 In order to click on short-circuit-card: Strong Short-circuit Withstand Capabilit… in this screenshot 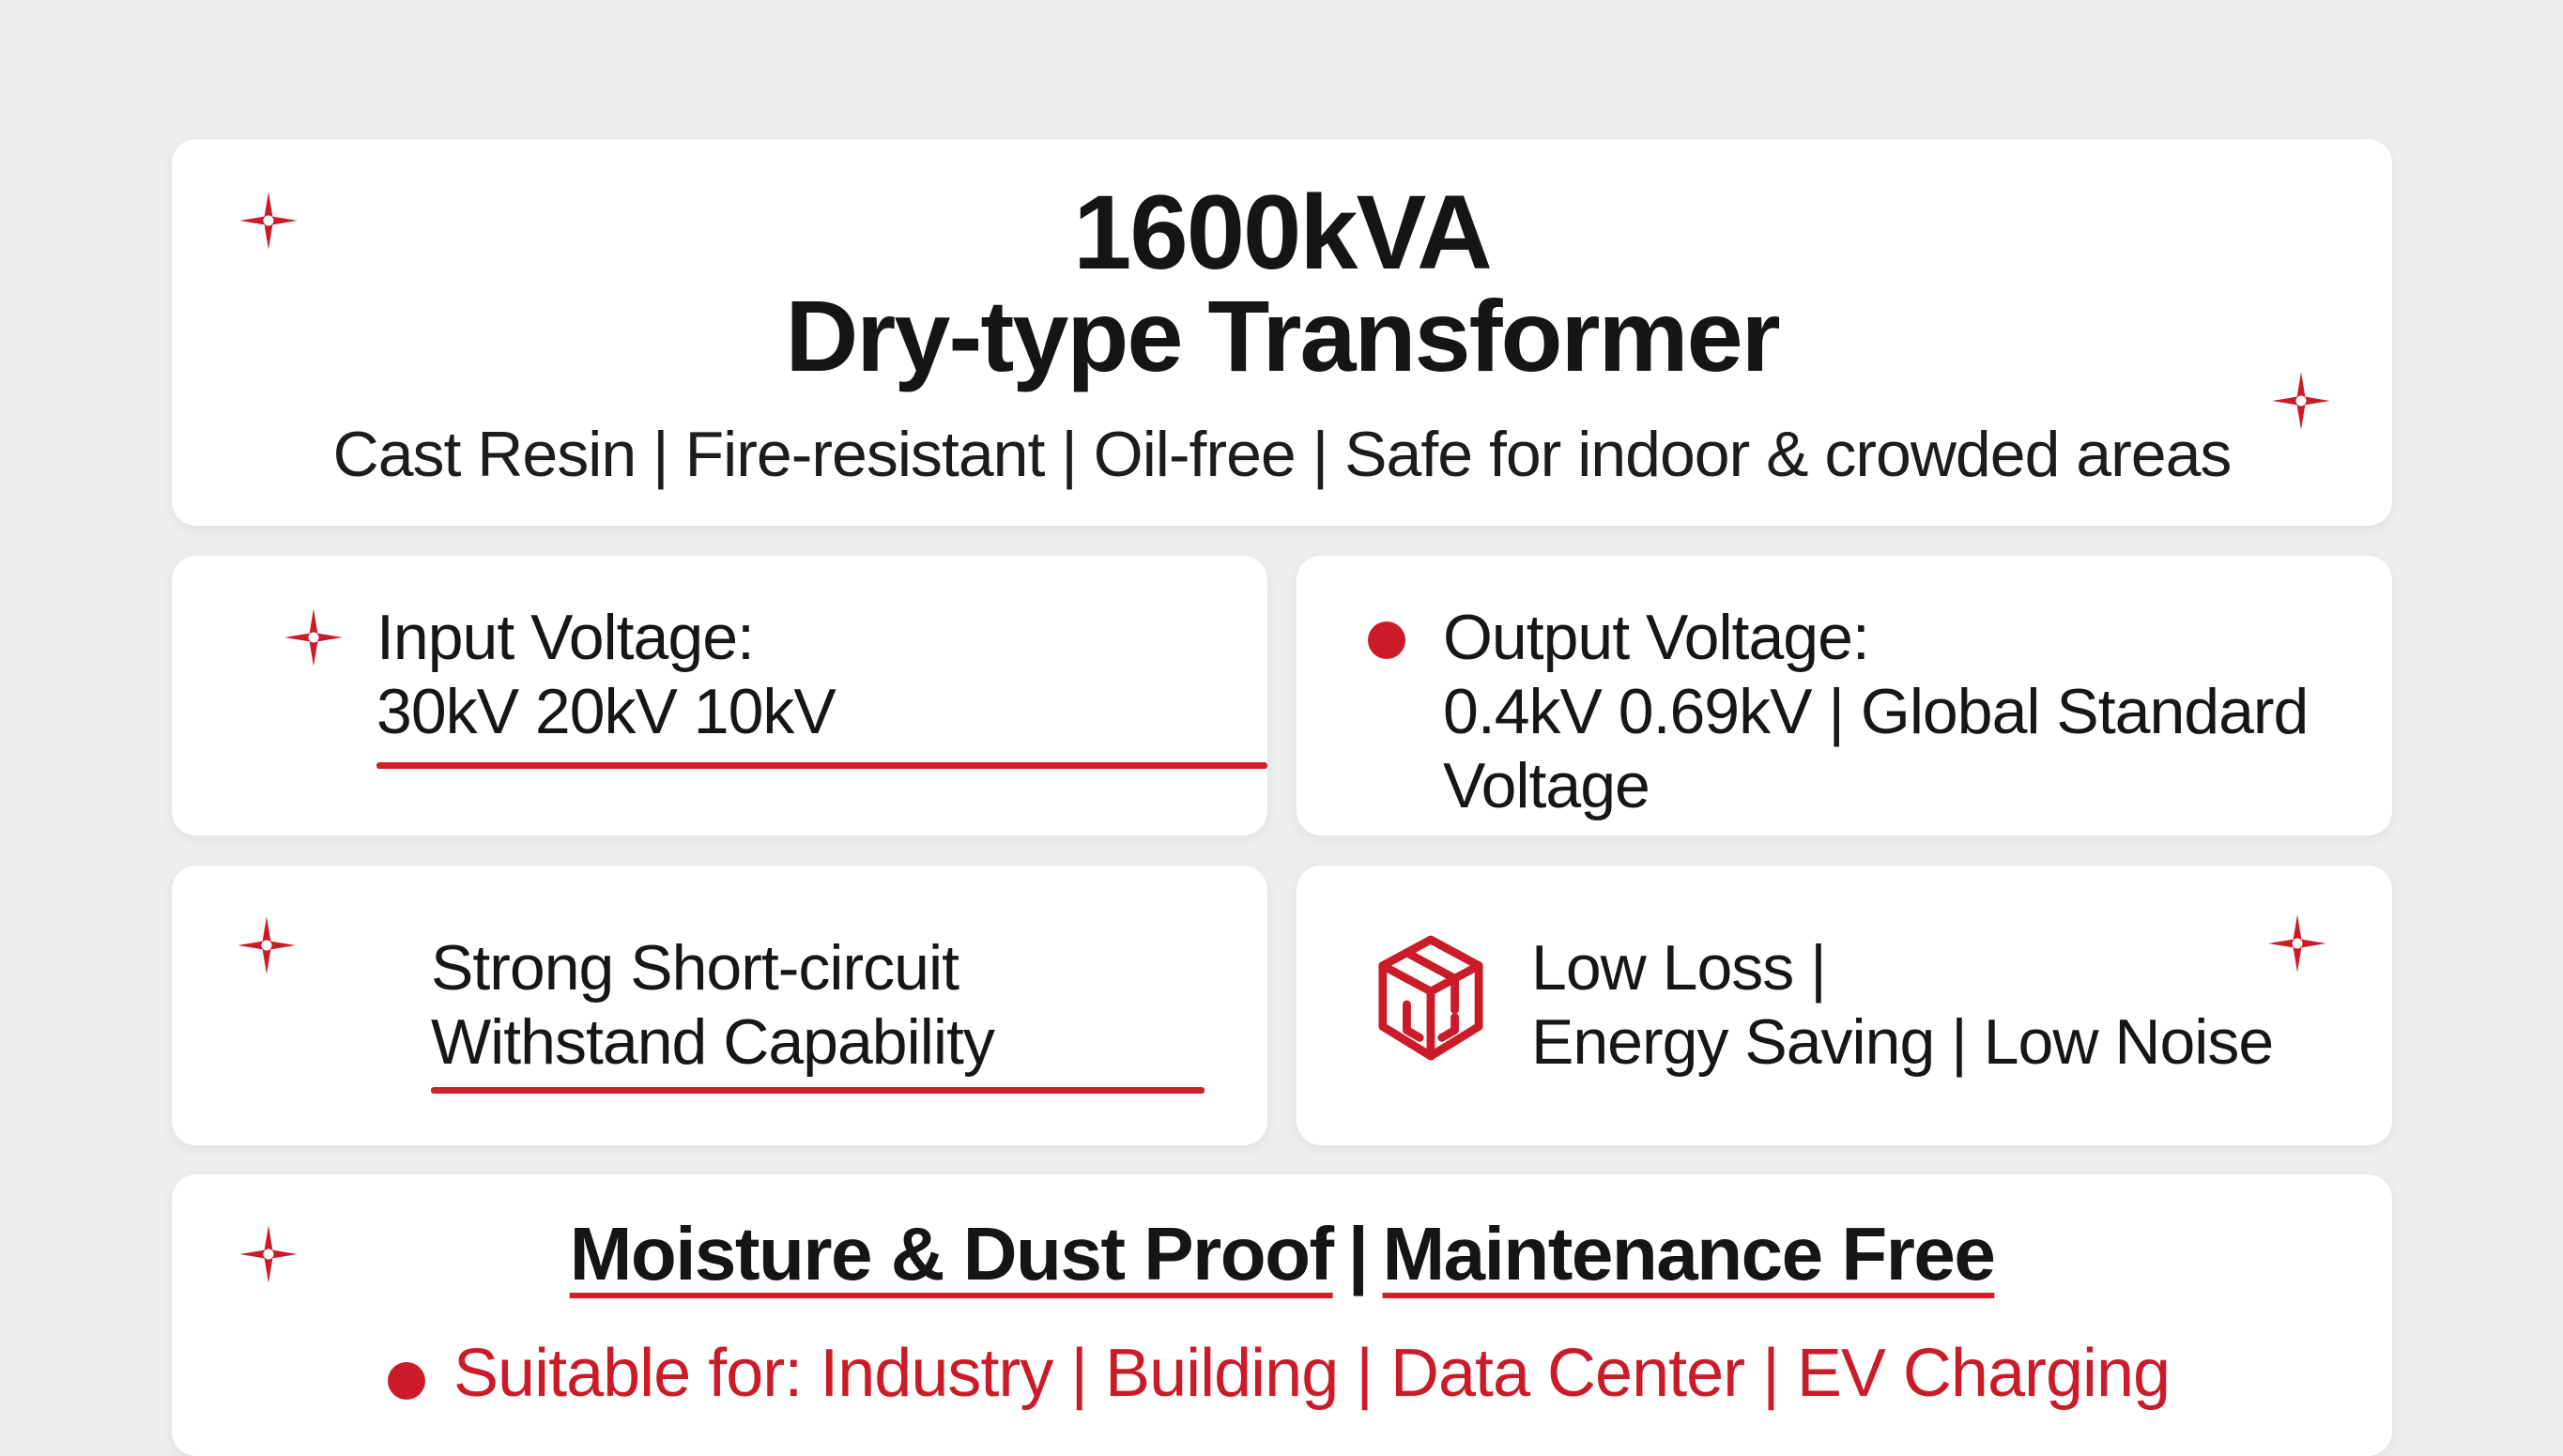, I will do `click(720, 1005)`.